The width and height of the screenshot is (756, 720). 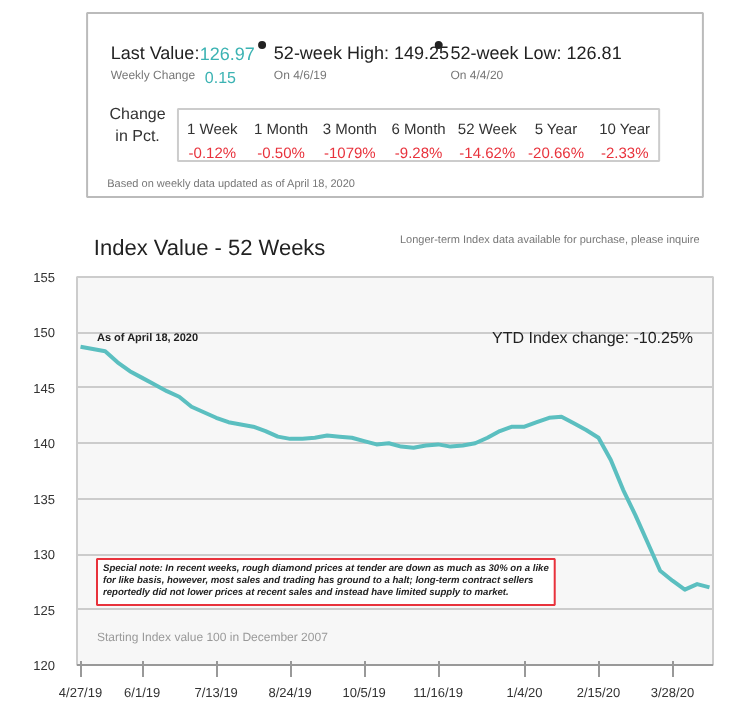 I want to click on text: 0.15, so click(x=221, y=78).